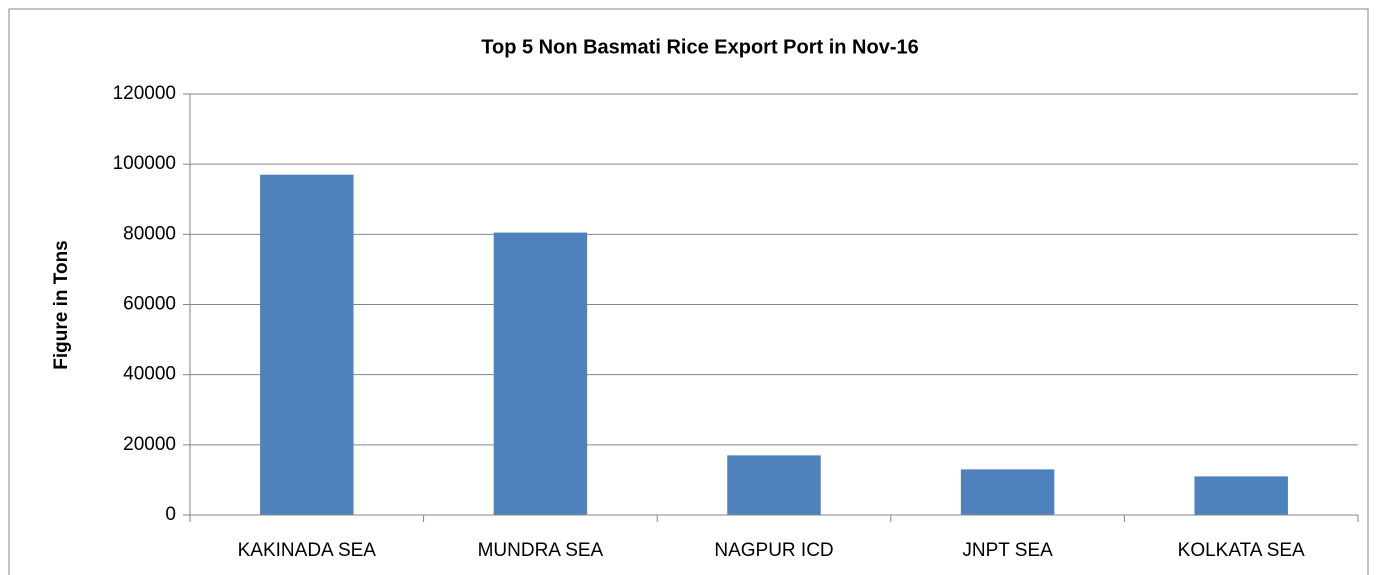 This screenshot has height=575, width=1377. What do you see at coordinates (307, 550) in the screenshot?
I see `x-tick-label: KAKINADA SEA` at bounding box center [307, 550].